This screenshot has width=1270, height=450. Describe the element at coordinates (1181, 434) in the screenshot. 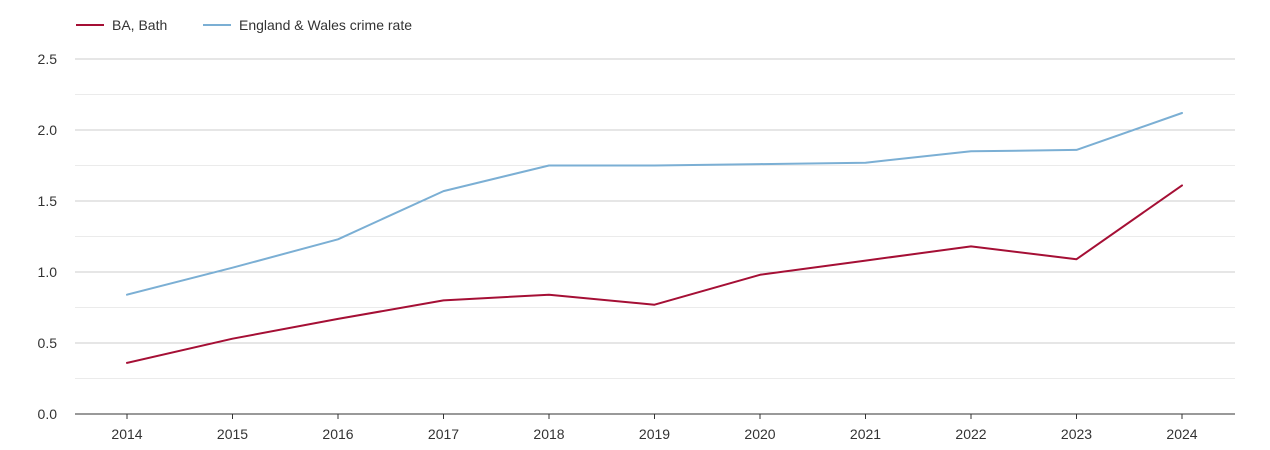

I see `x-tick-label: 2024` at that location.